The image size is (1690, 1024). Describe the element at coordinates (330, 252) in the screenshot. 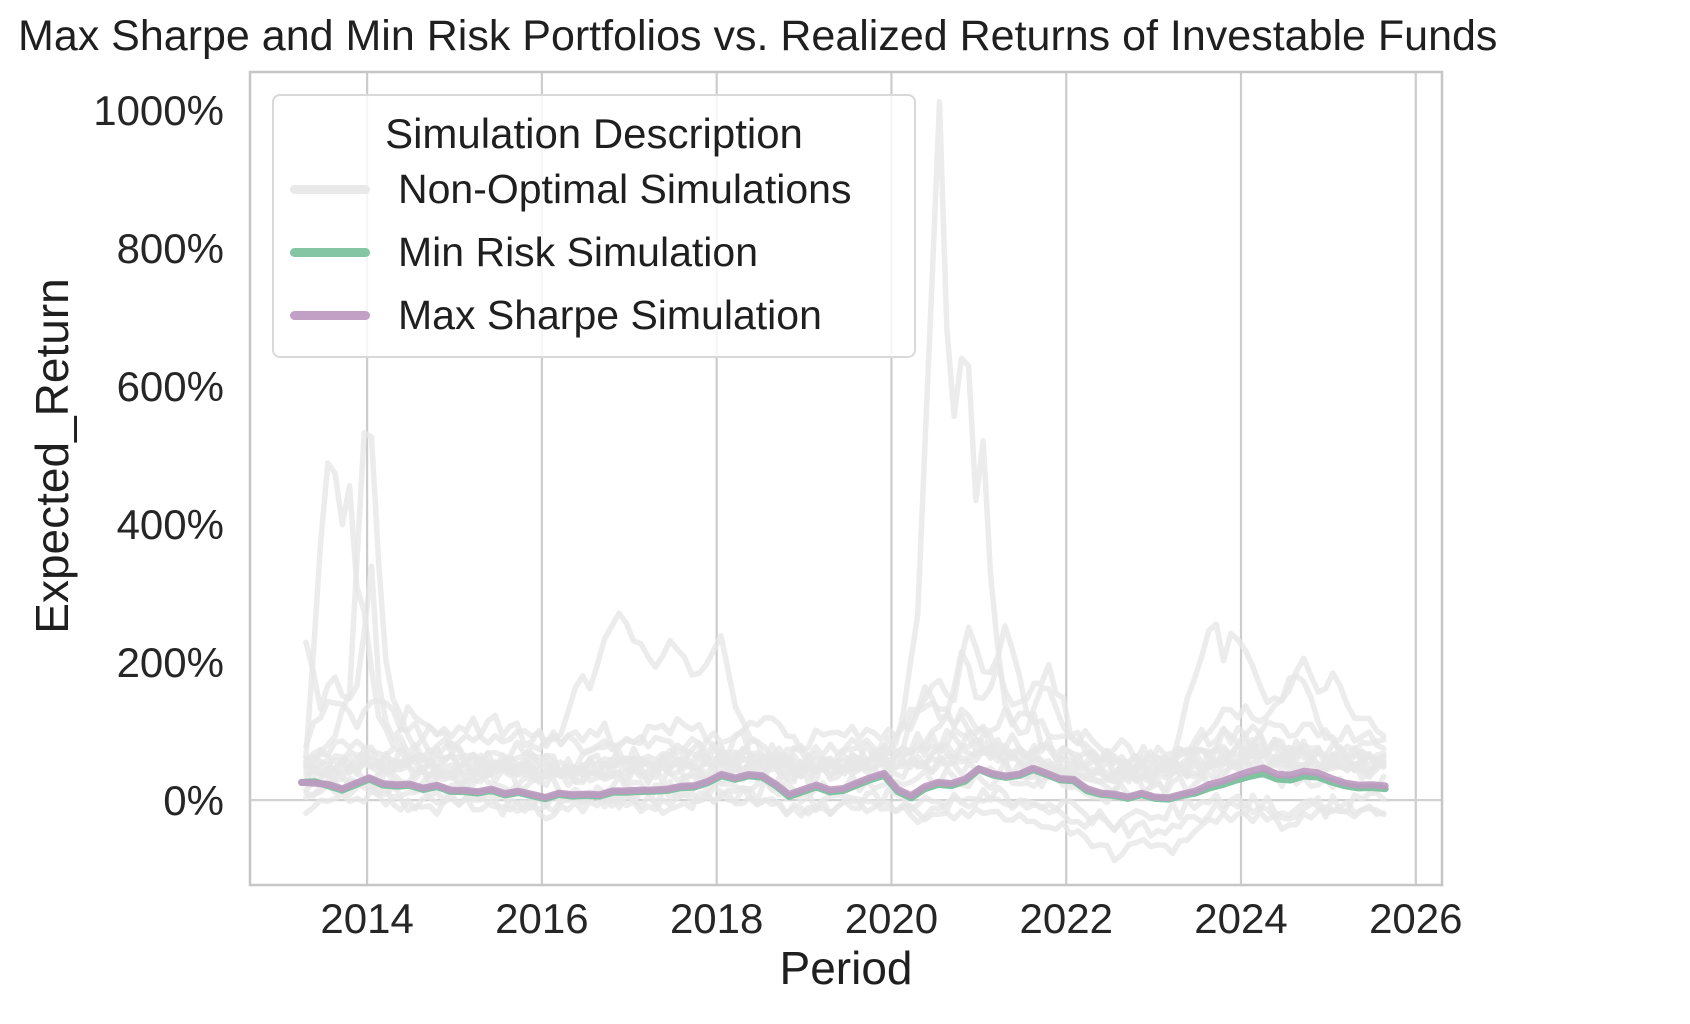

I see `line-swatch-green` at that location.